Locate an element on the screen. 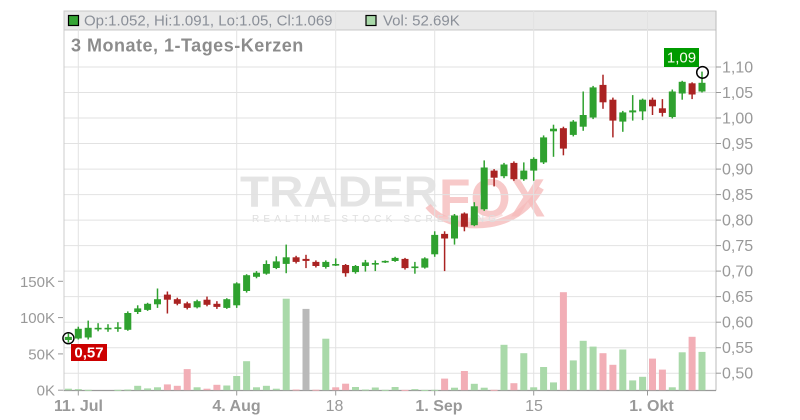  svg-text: 0K is located at coordinates (46, 391).